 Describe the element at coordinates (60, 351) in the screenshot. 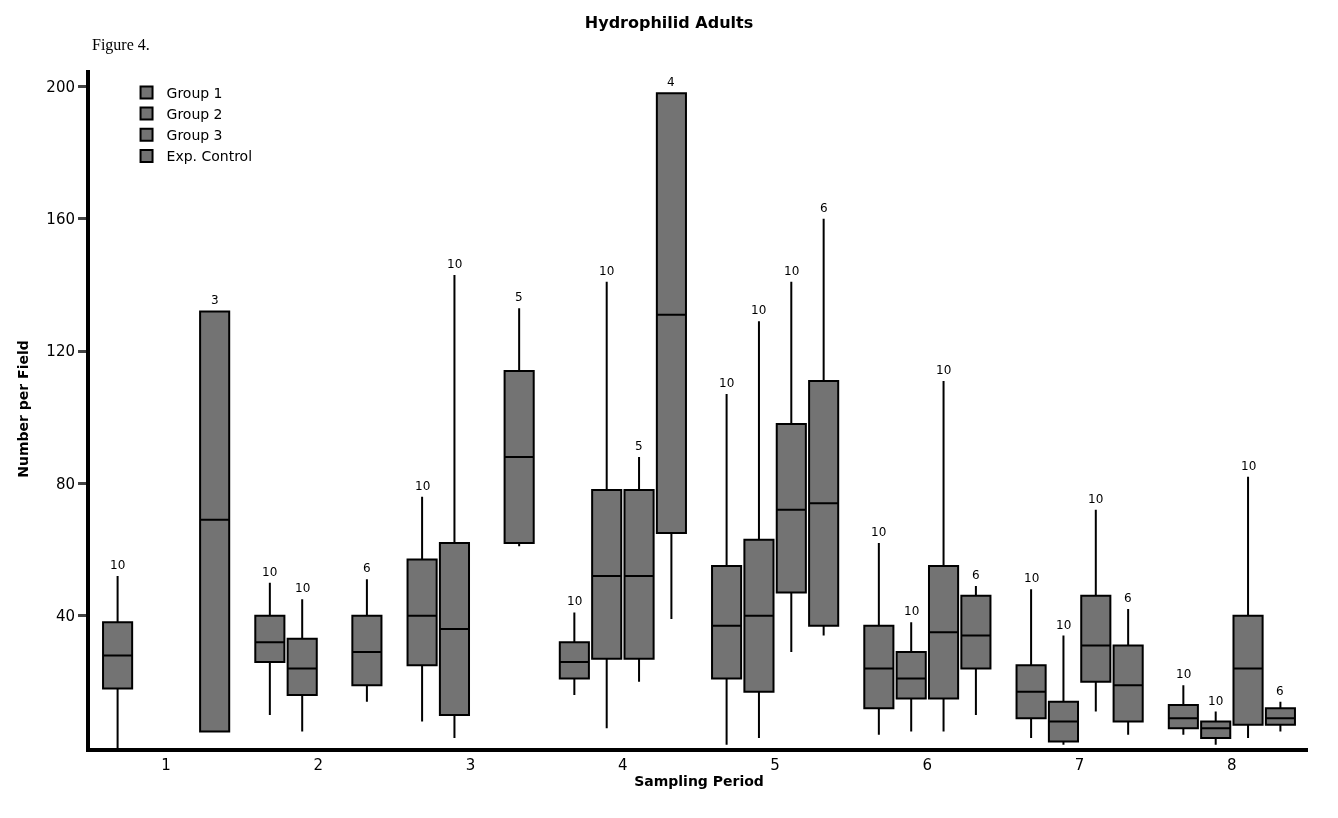

I see `y-tick-label: 120` at that location.